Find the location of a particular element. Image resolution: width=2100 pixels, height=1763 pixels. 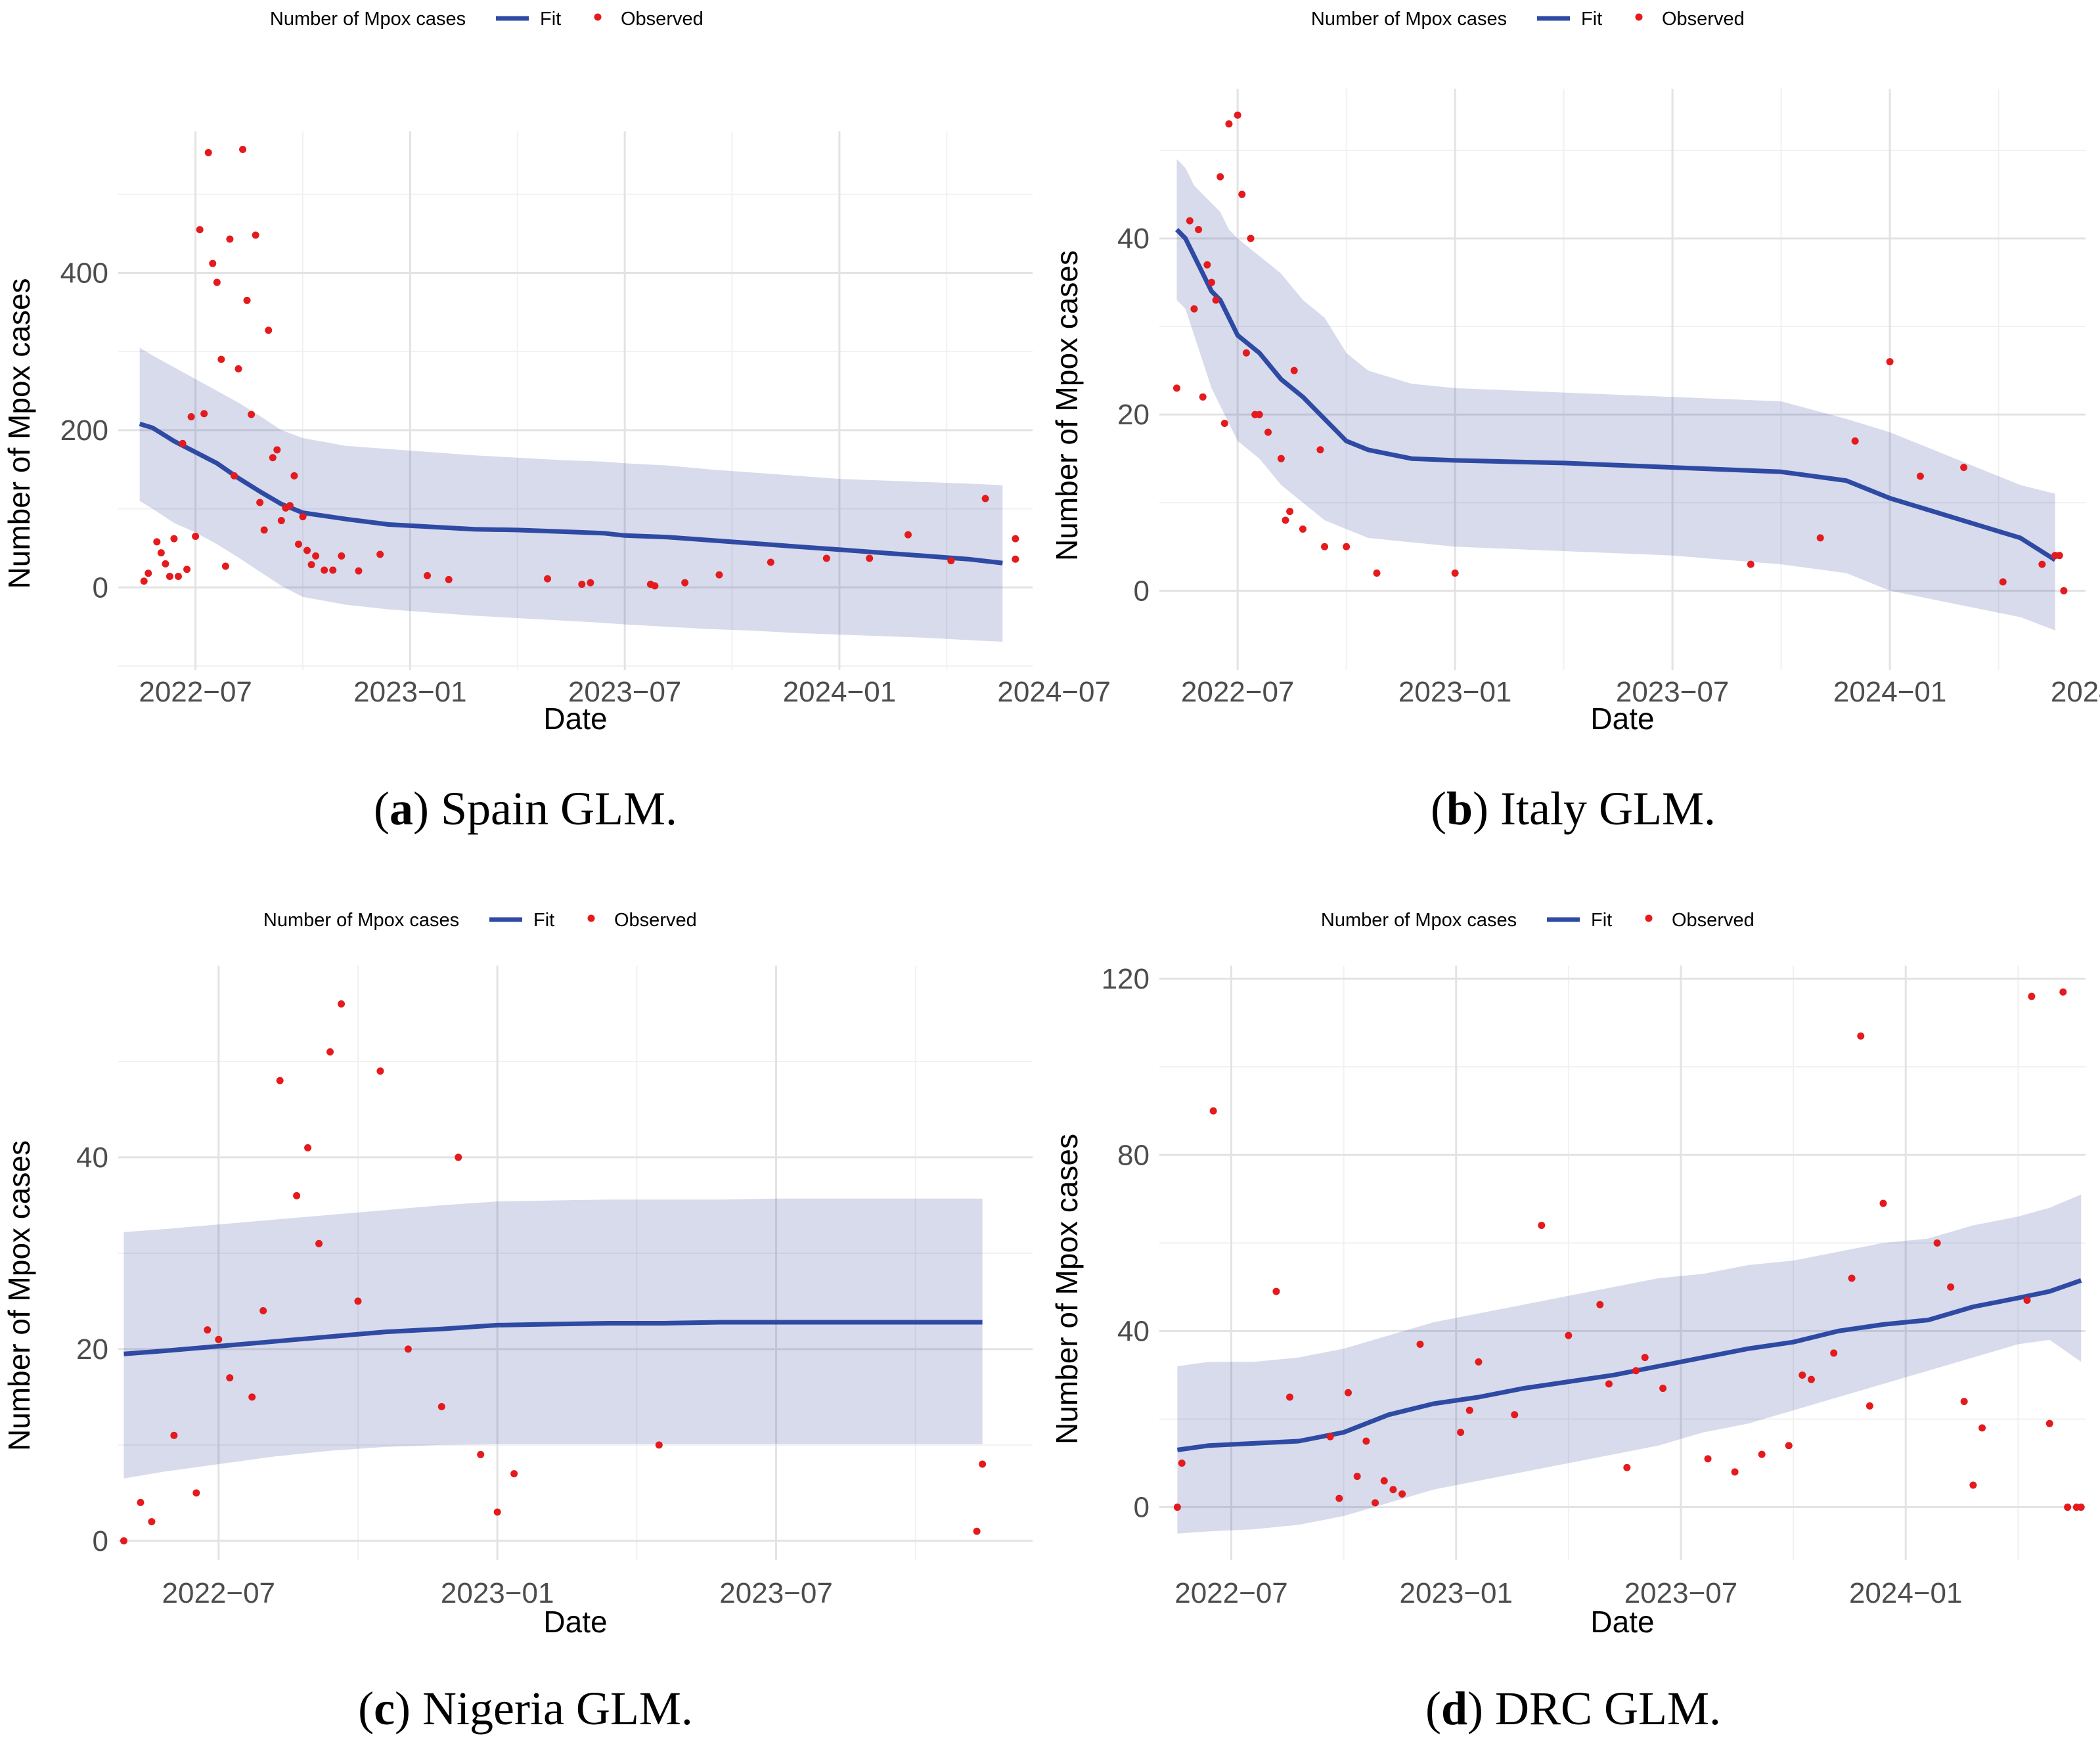

caption-text: Spain GLM. is located at coordinates (553, 808).